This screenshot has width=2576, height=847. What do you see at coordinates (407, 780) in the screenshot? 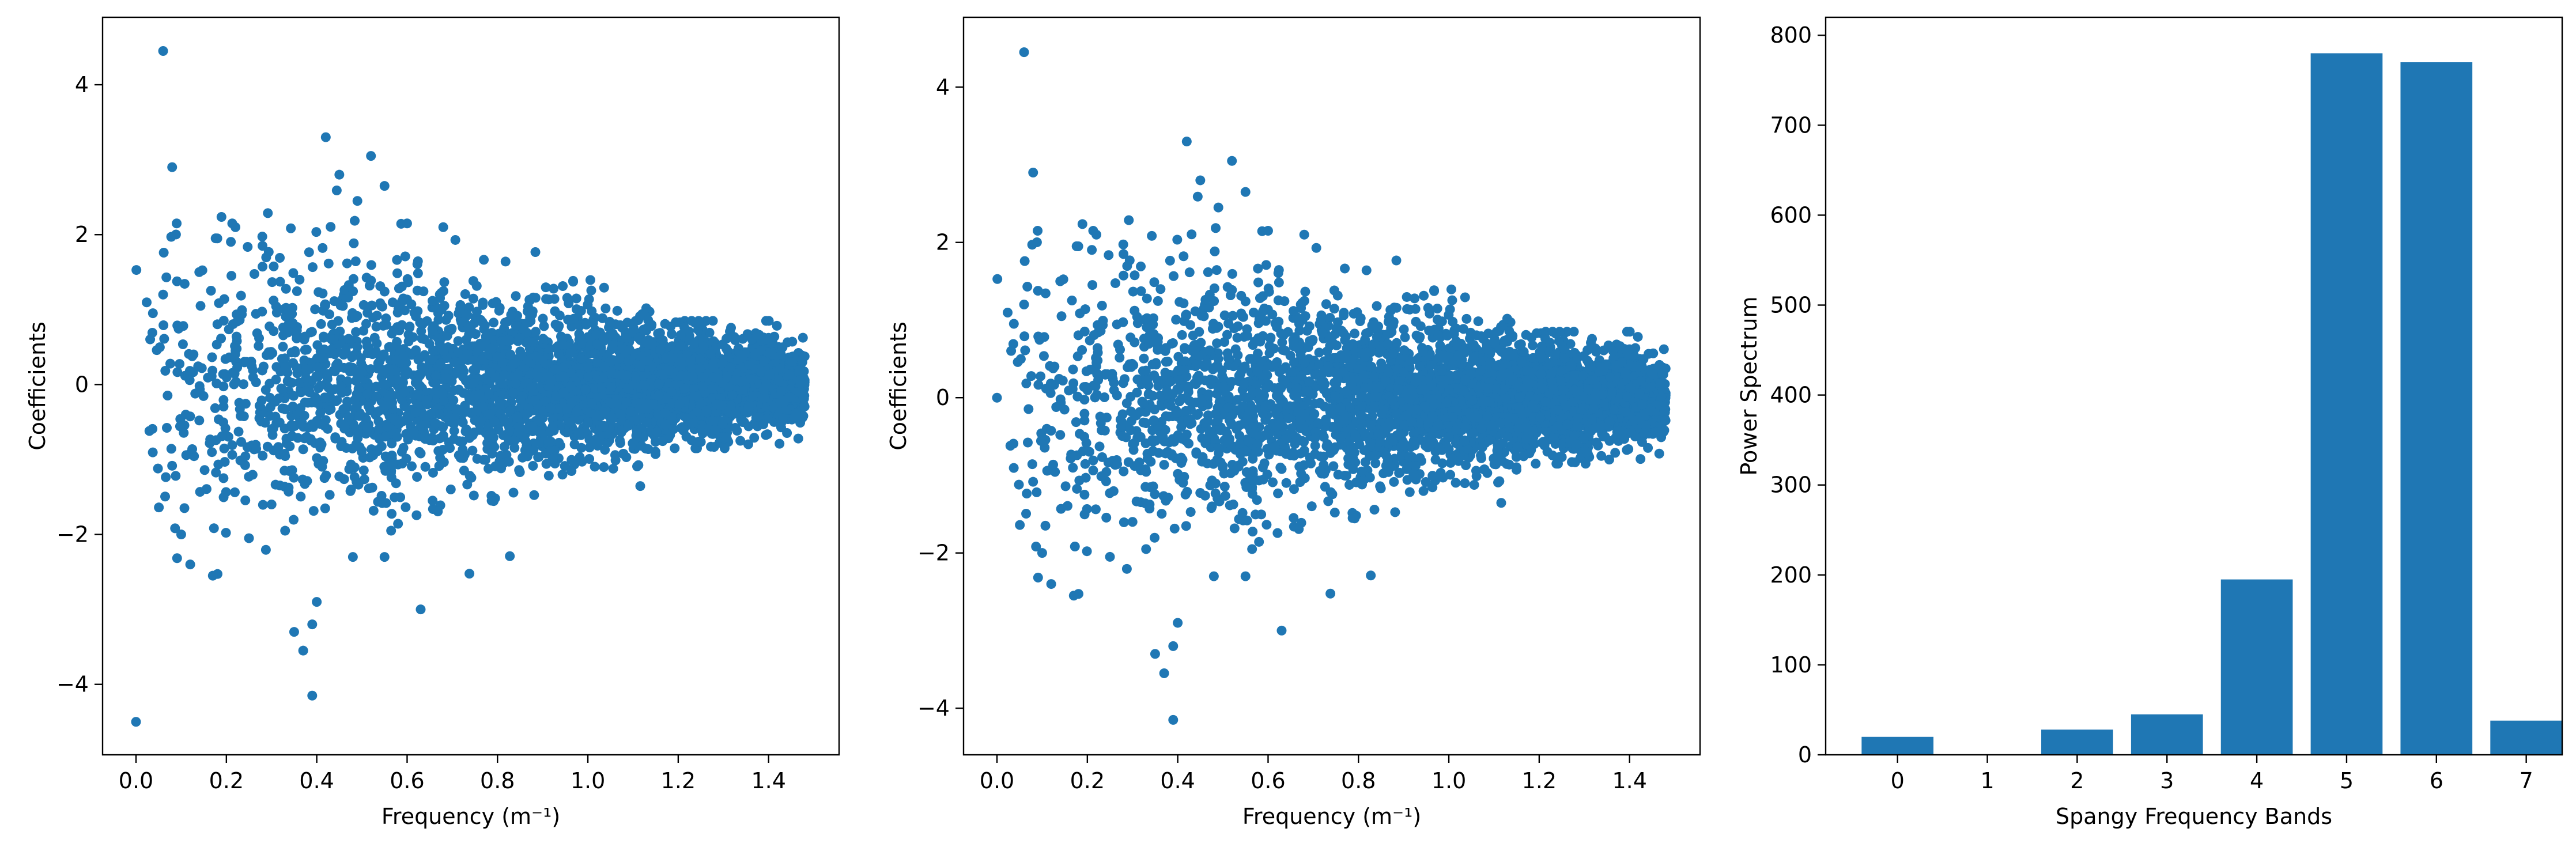
I see `x-tick-label: 0.6` at bounding box center [407, 780].